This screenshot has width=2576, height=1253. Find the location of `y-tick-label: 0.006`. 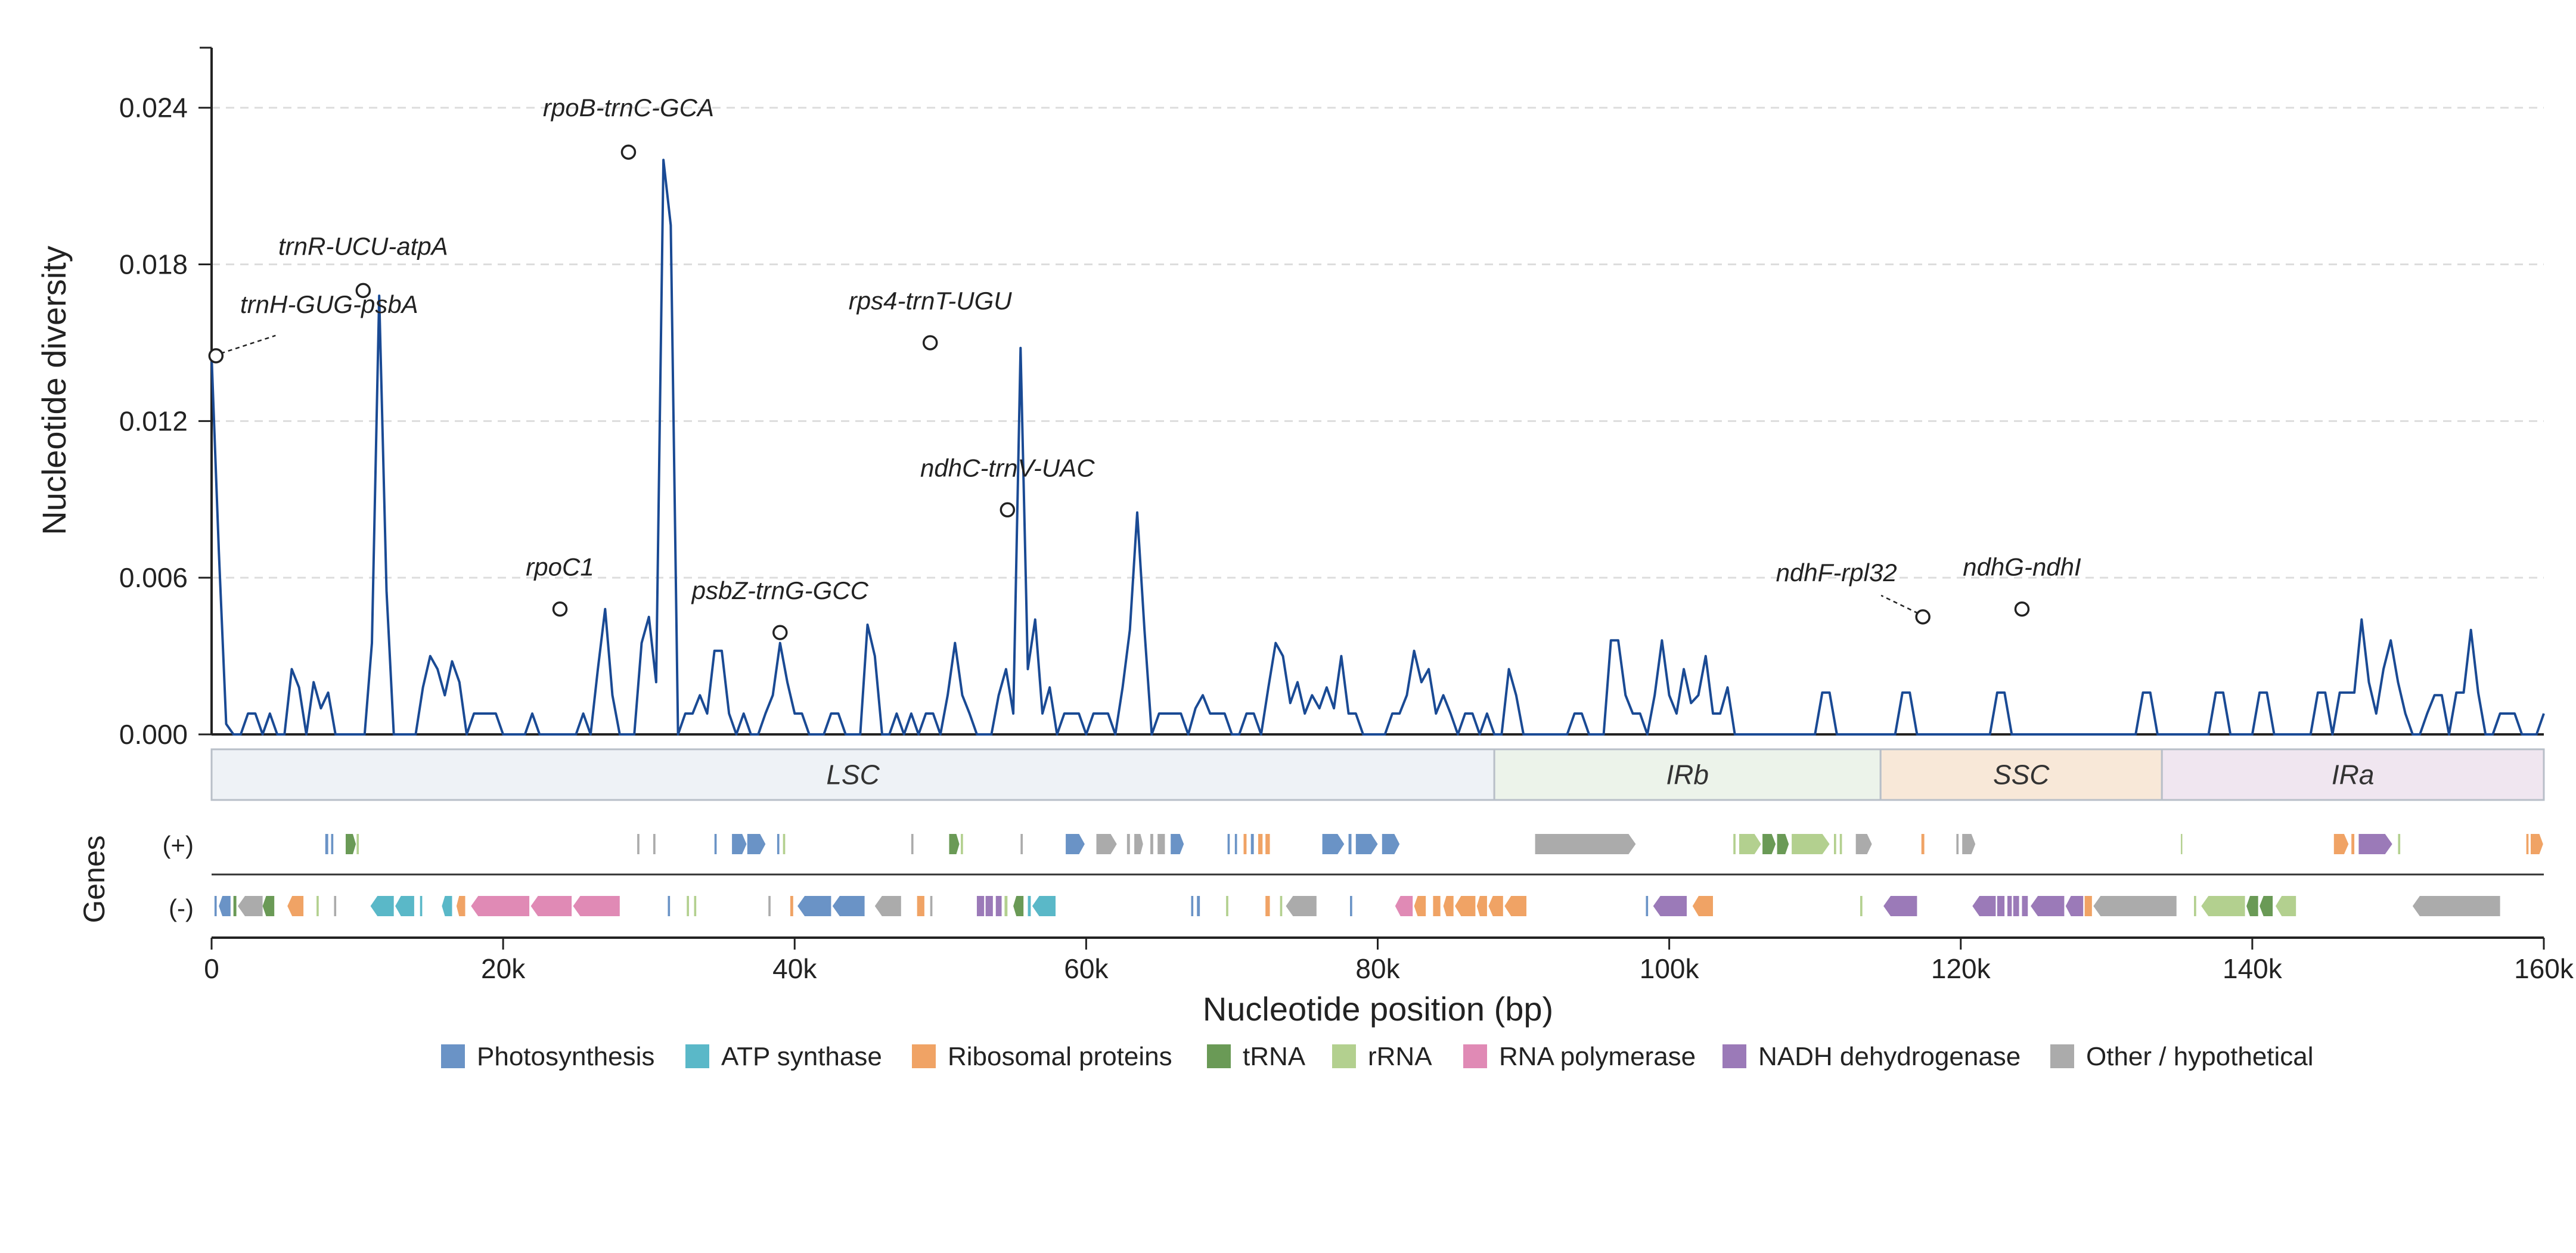

y-tick-label: 0.006 is located at coordinates (153, 577).